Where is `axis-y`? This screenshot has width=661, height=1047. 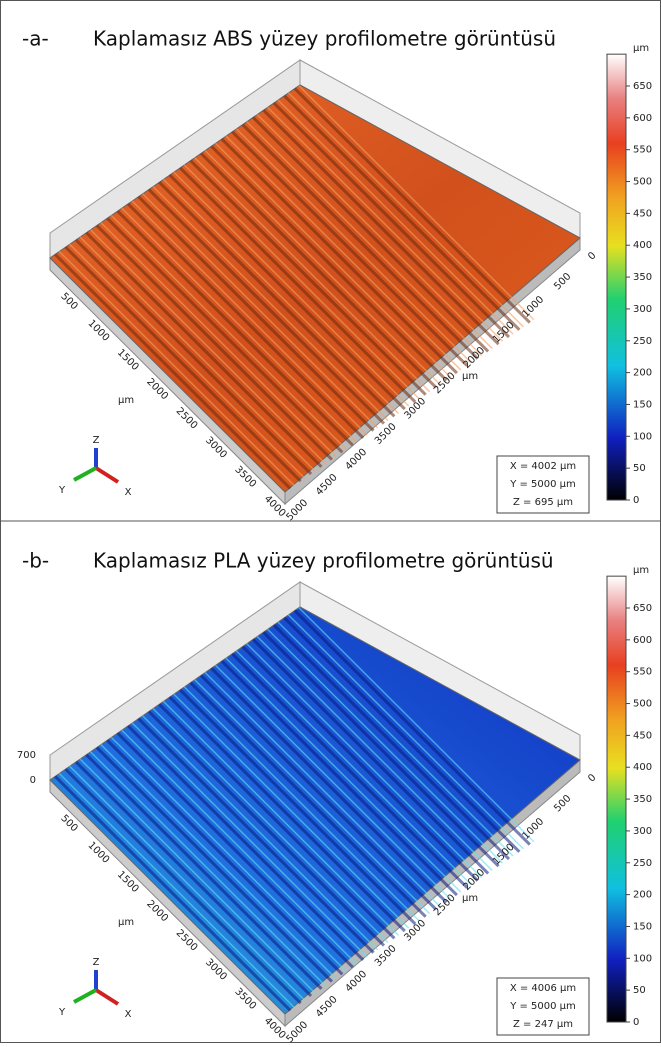
axis-y is located at coordinates (85, 474).